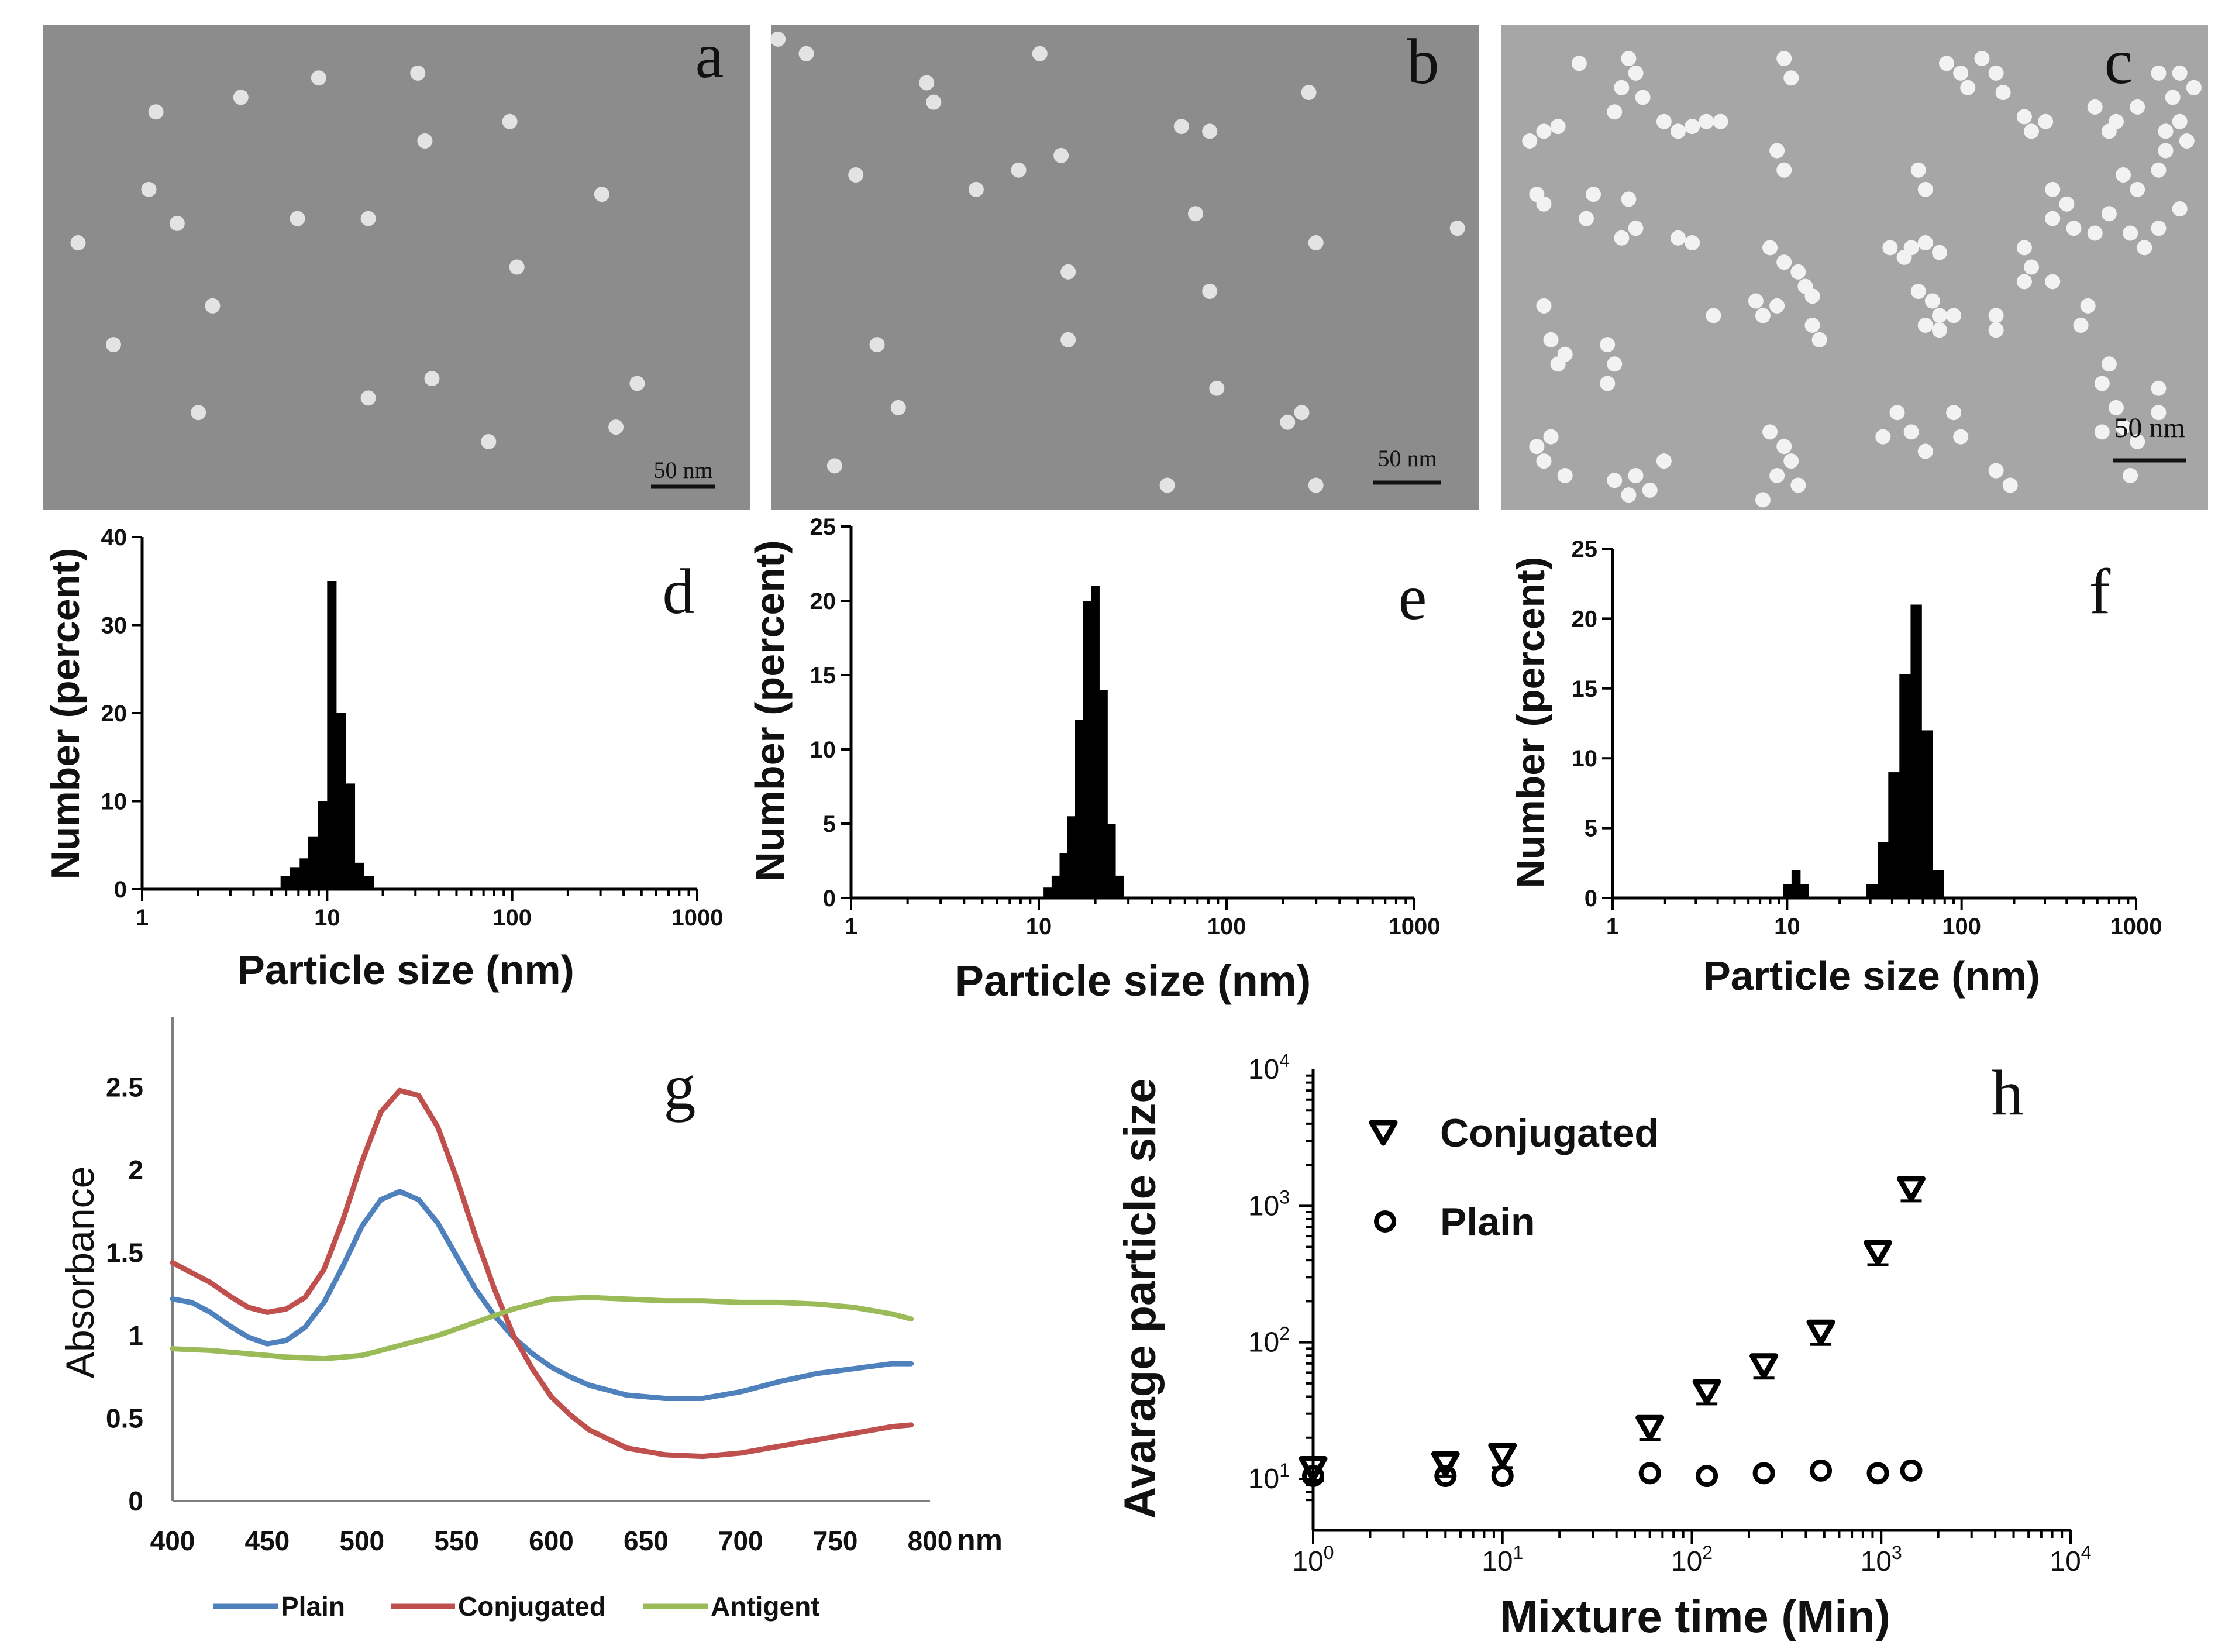 Image resolution: width=2225 pixels, height=1652 pixels. Describe the element at coordinates (120, 890) in the screenshot. I see `y-tick-label-d: 0` at that location.